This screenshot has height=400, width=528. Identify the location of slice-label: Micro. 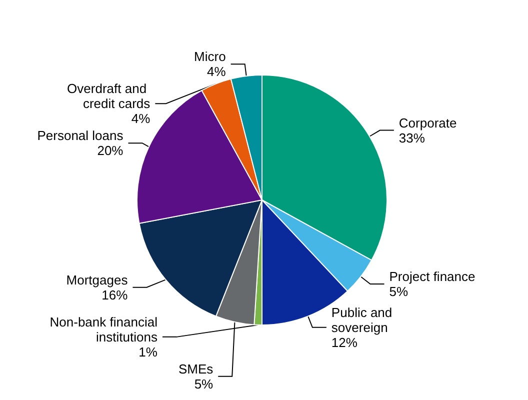
(210, 56).